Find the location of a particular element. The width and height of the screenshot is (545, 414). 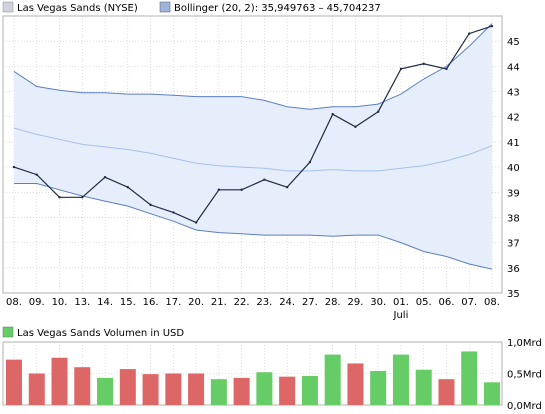

price-y-tick-labels: 35 36 37 38 39 40 41 42 43 44 45 is located at coordinates (513, 168).